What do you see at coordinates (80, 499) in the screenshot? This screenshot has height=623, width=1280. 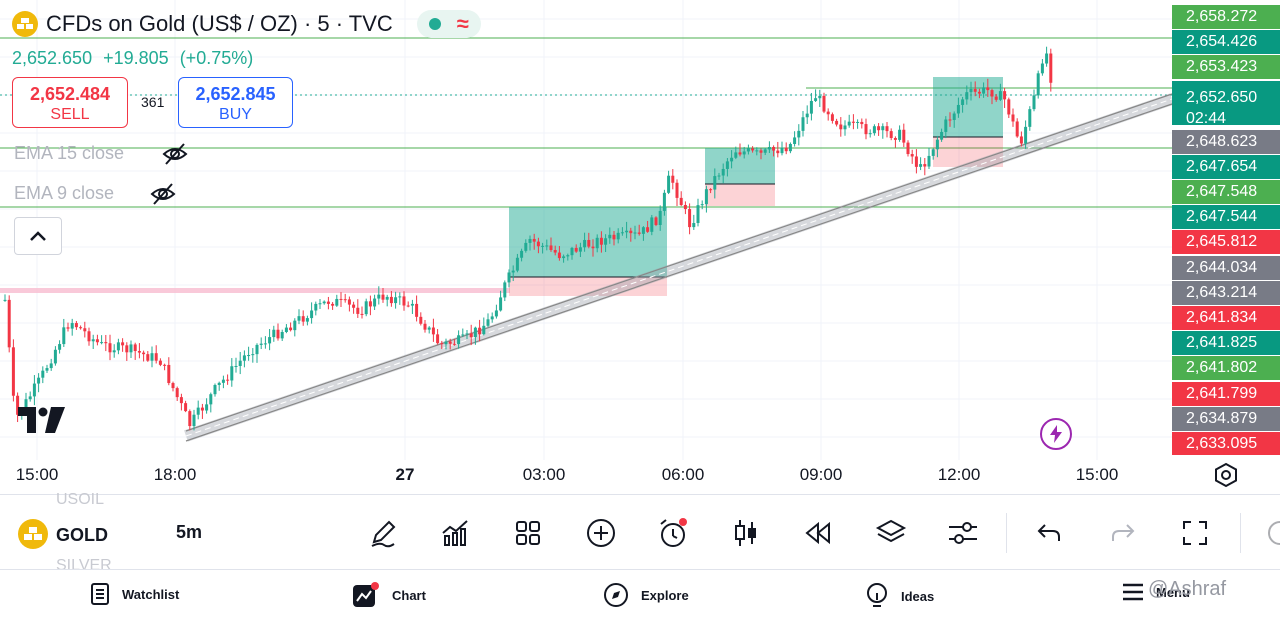 I see `symbol-prev: USOIL` at bounding box center [80, 499].